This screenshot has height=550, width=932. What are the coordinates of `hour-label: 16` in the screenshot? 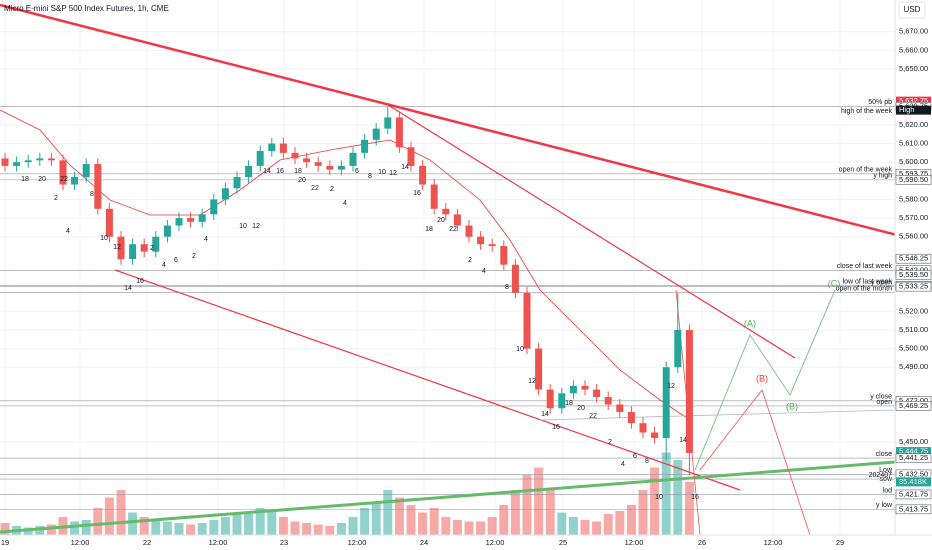 It's located at (140, 281).